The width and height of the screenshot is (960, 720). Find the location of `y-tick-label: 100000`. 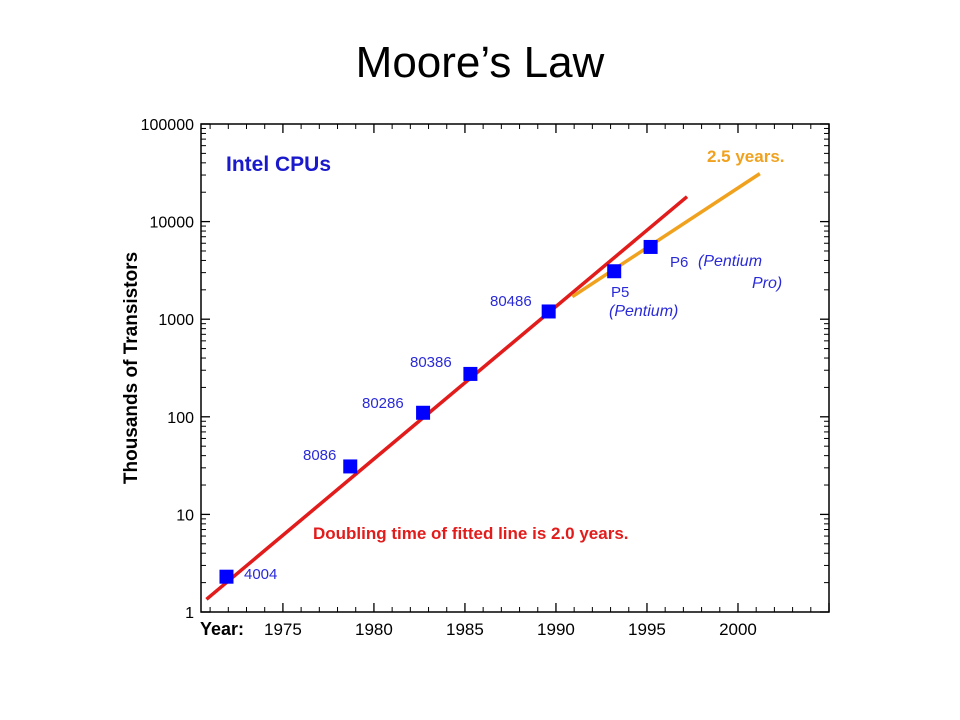

y-tick-label: 100000 is located at coordinates (167, 125).